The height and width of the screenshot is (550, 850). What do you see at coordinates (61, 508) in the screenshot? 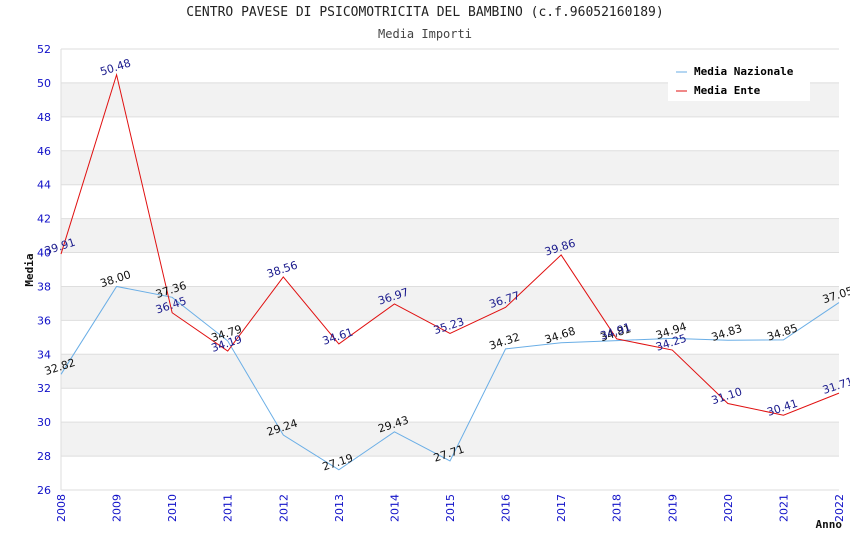
I see `x-tick-label: 2008` at bounding box center [61, 508].